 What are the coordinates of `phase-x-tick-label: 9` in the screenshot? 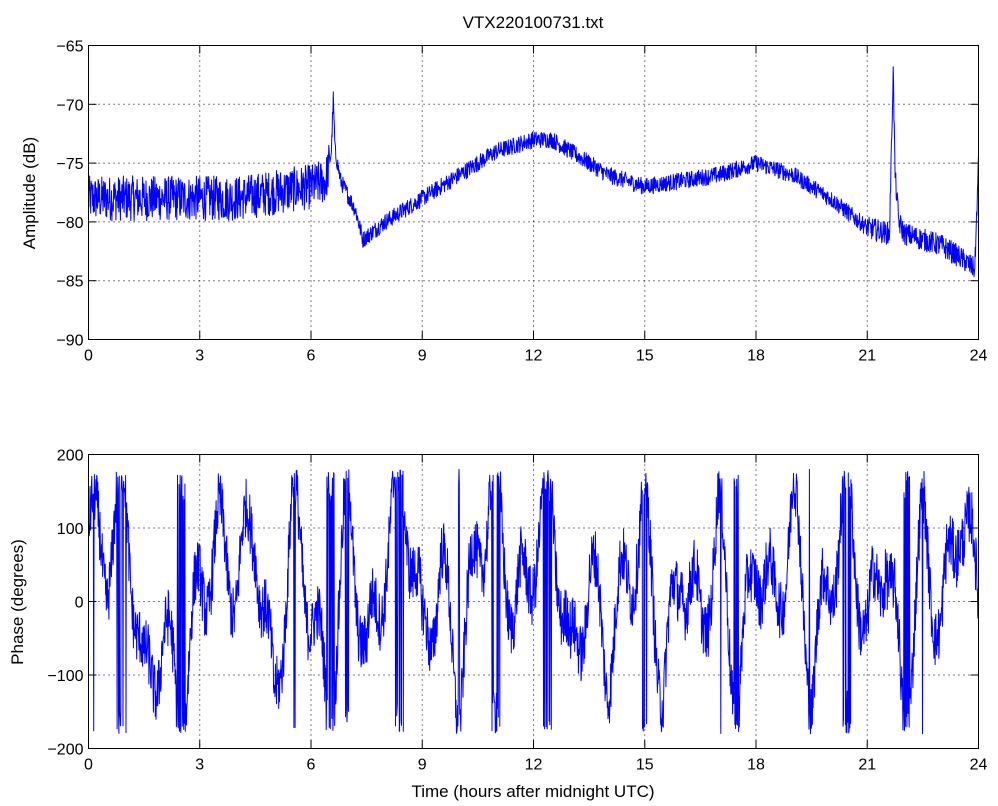 It's located at (422, 765).